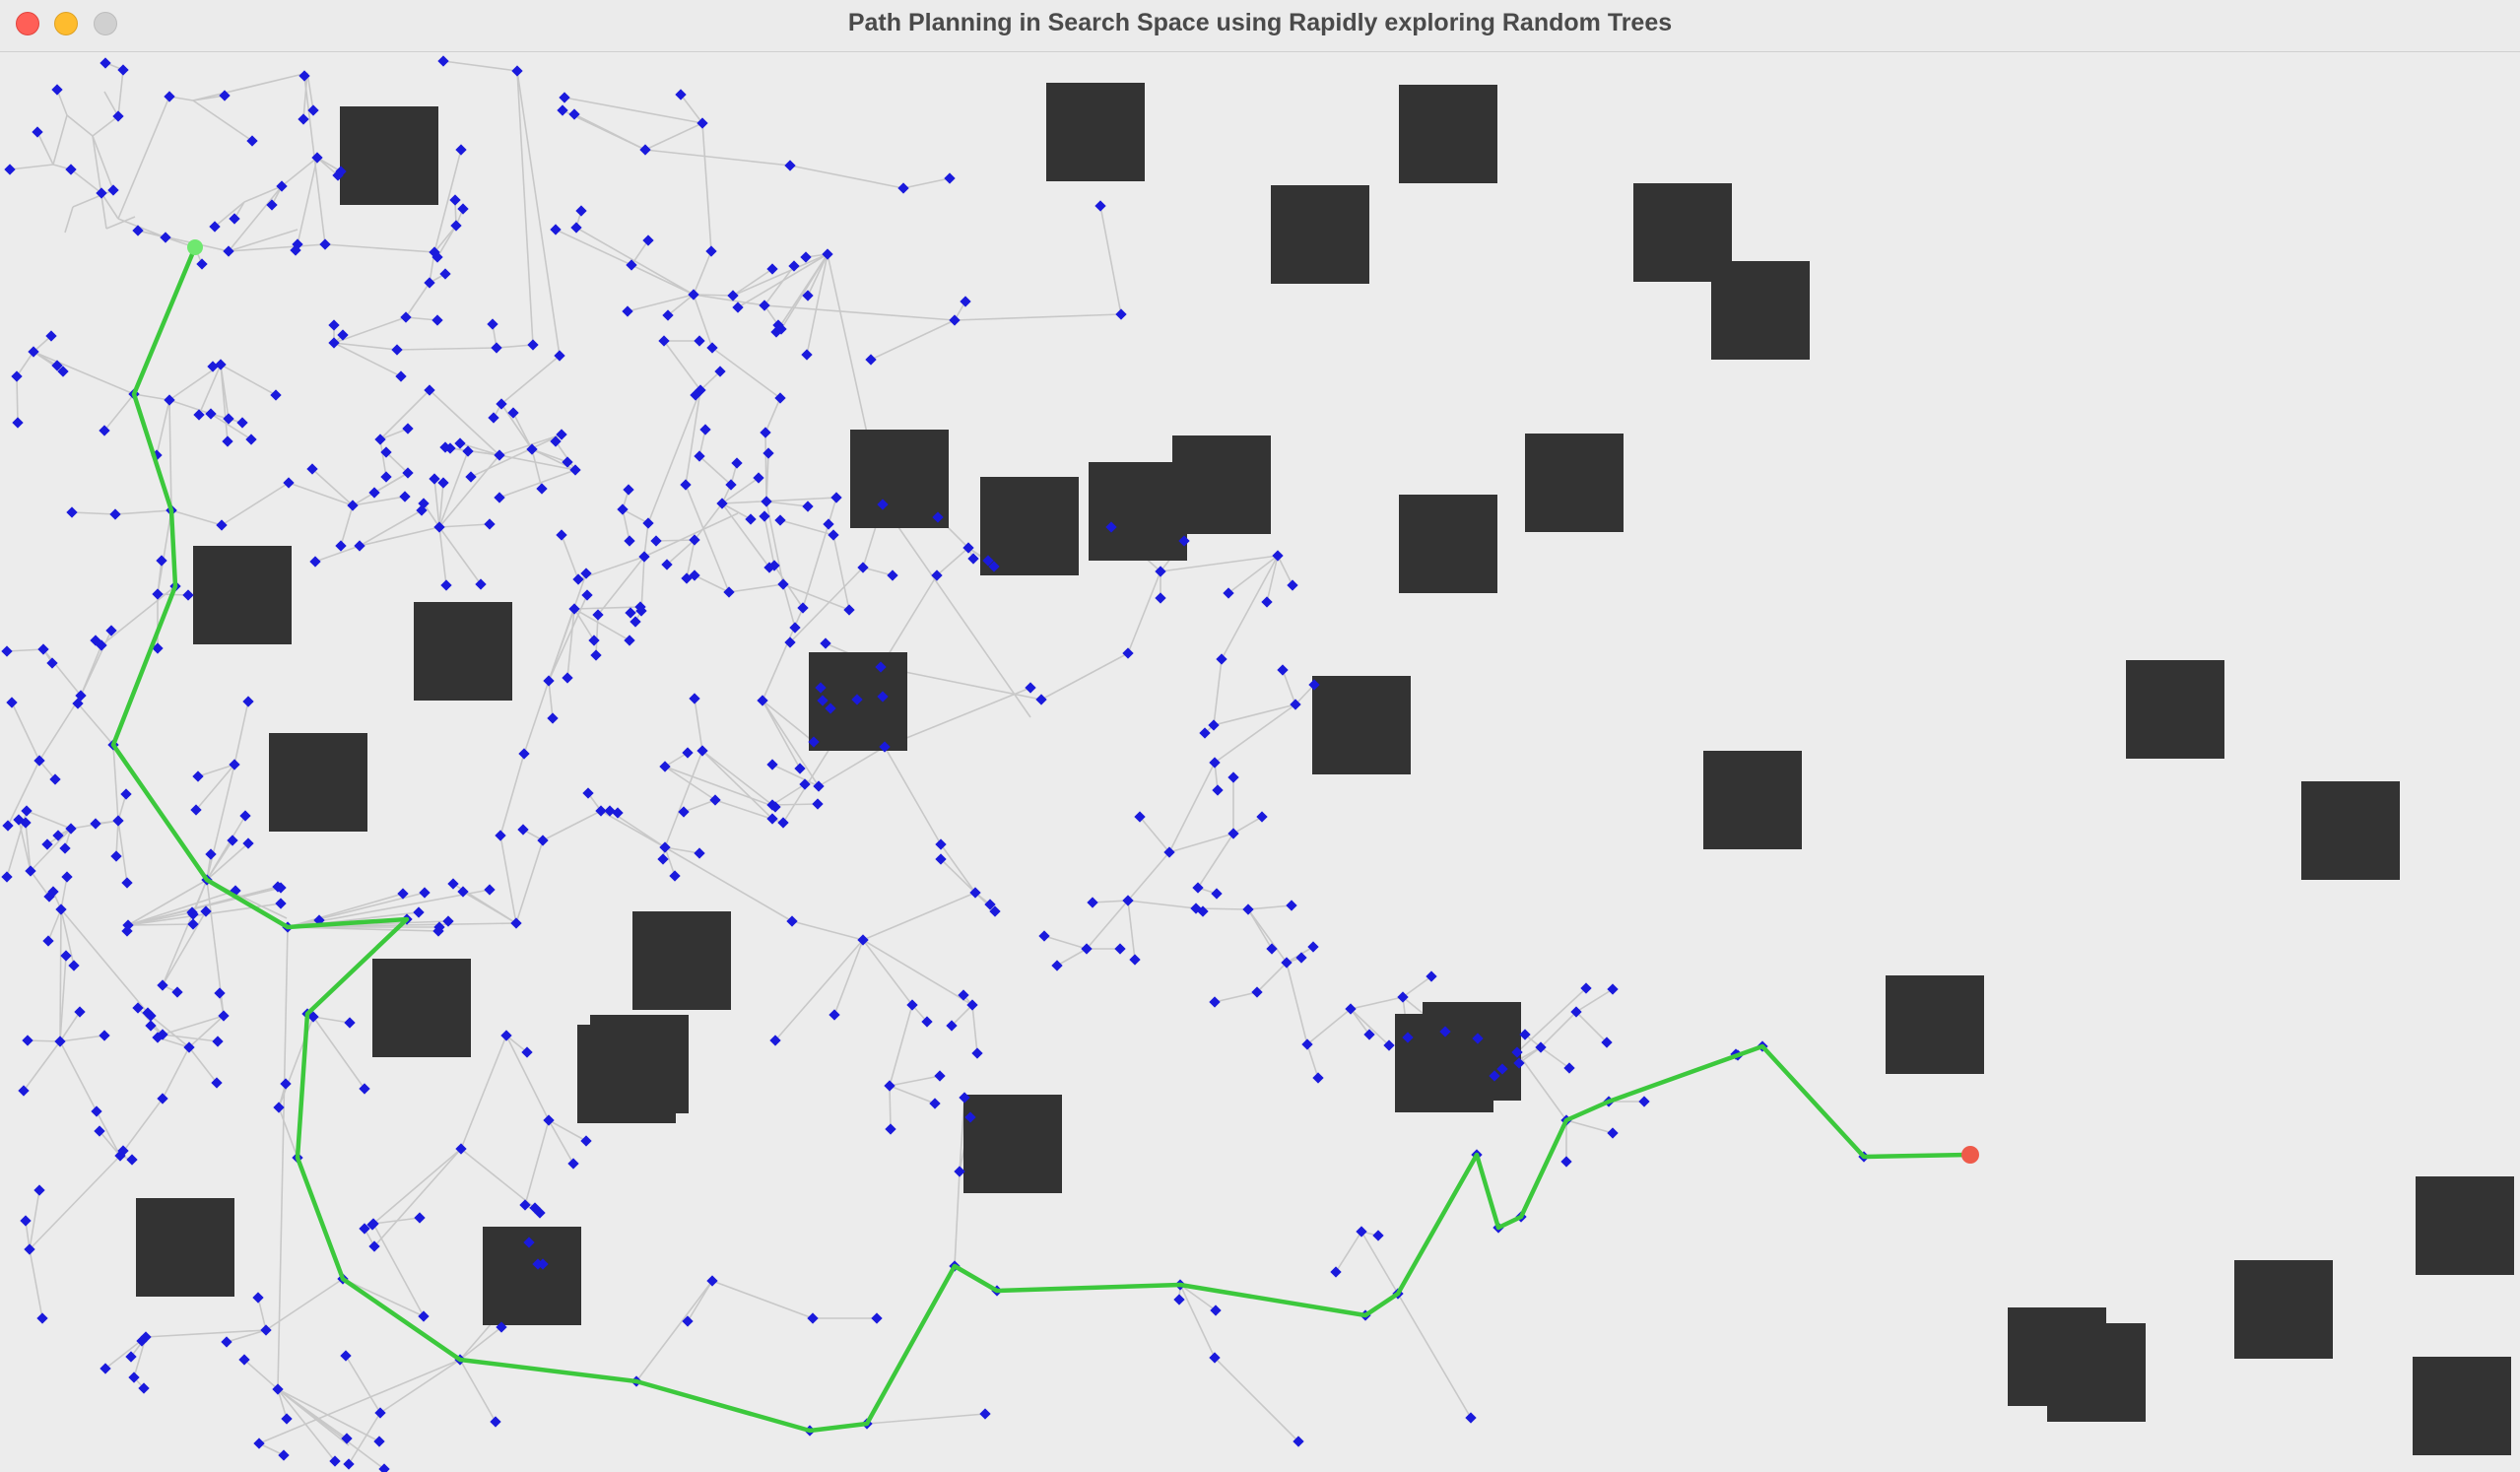 The image size is (2520, 1472). Describe the element at coordinates (66, 23) in the screenshot. I see `minimize-window-button` at that location.